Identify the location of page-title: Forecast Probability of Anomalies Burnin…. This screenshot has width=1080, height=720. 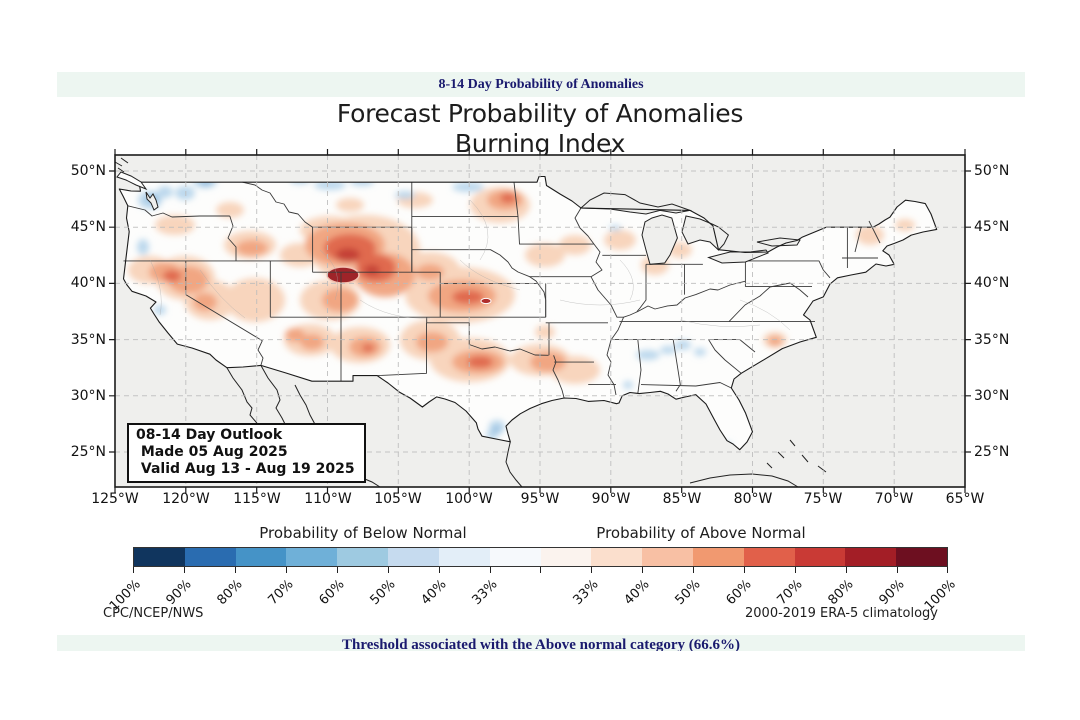
(540, 128).